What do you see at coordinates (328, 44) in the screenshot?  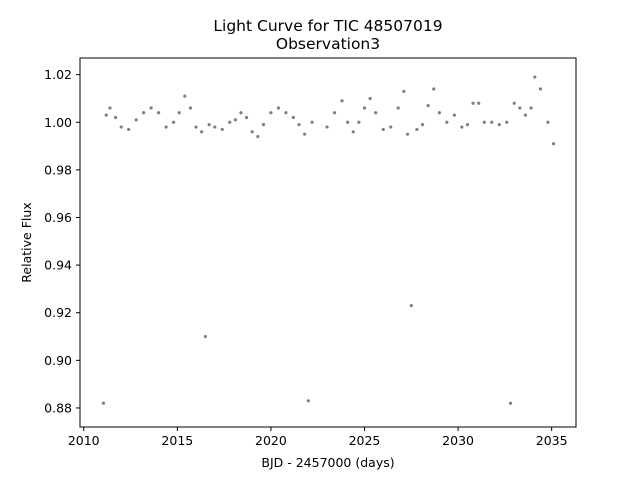 I see `chart-subtitle: Observation3` at bounding box center [328, 44].